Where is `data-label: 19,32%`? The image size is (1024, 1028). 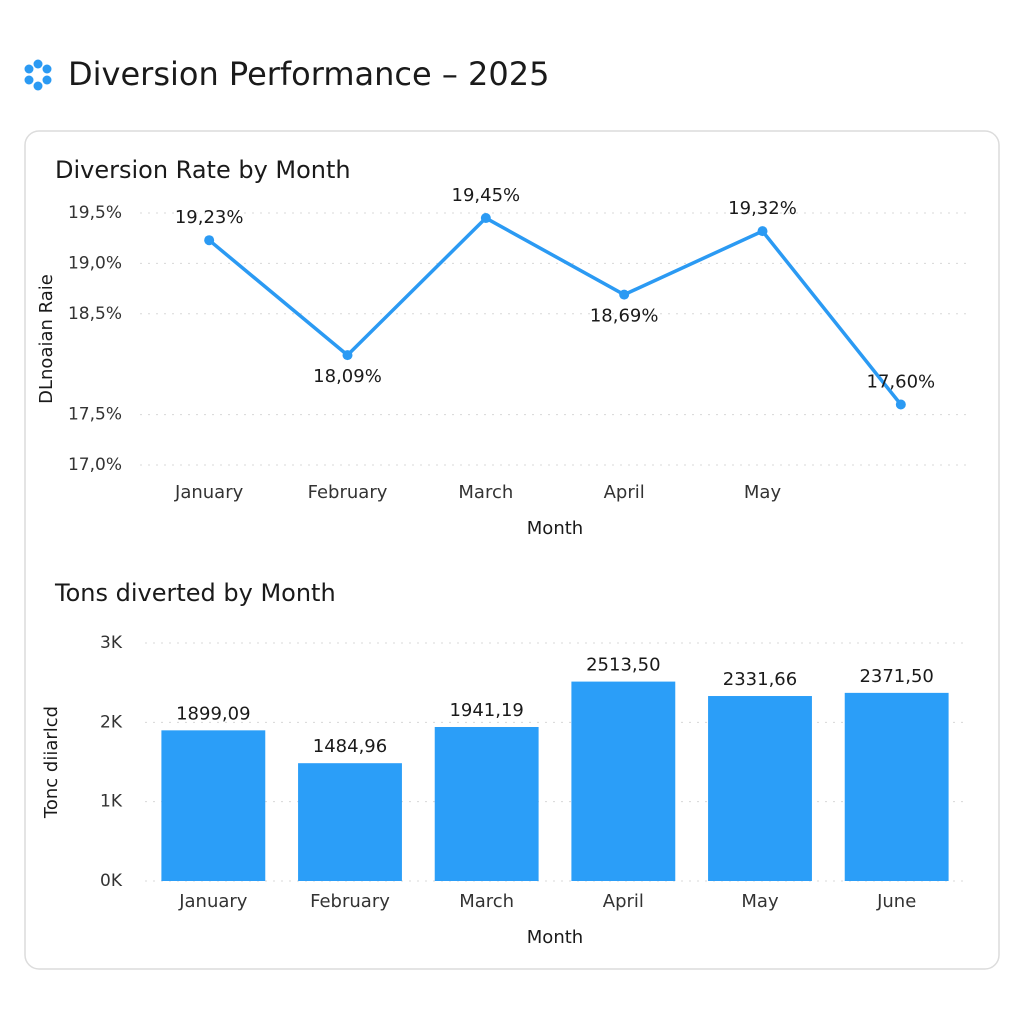
data-label: 19,32% is located at coordinates (762, 208).